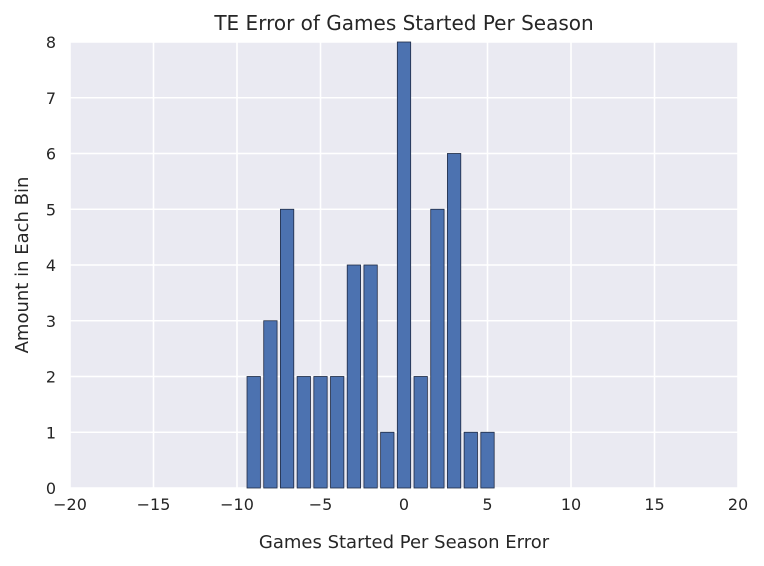  I want to click on chart-title: TE Error of Games Started Per Season, so click(403, 23).